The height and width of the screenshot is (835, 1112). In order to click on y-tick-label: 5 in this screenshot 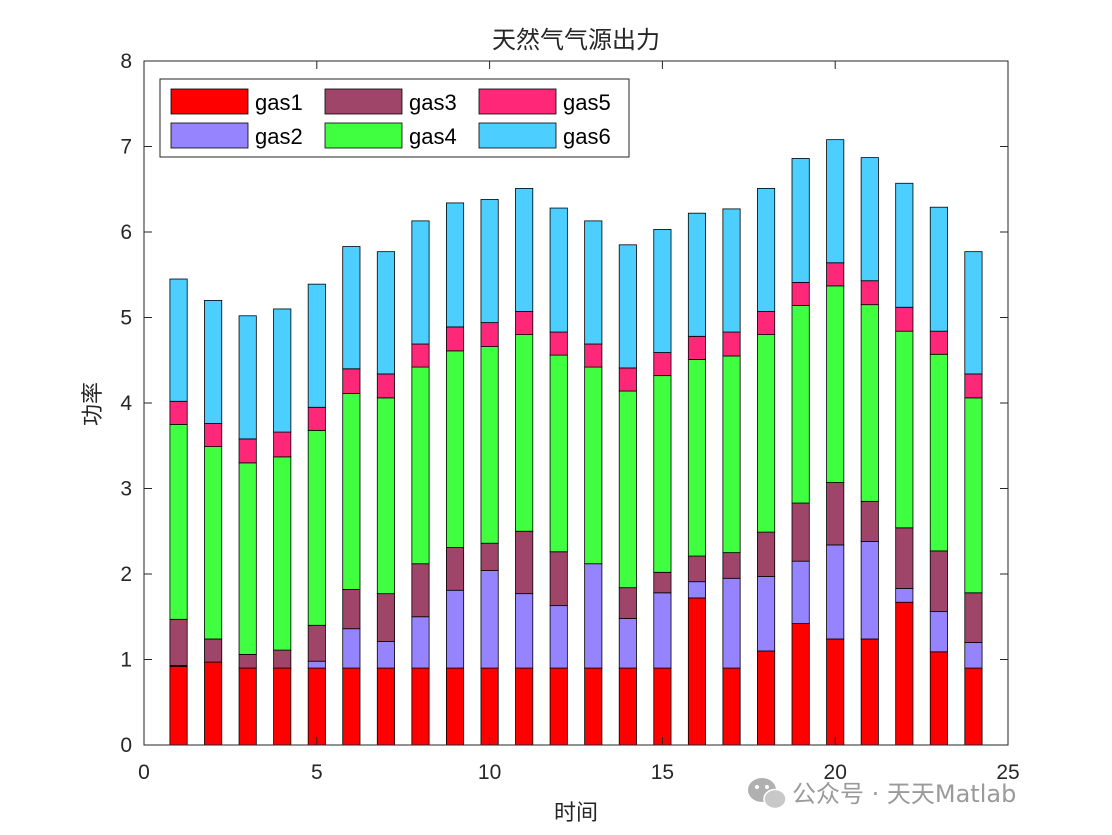, I will do `click(126, 318)`.